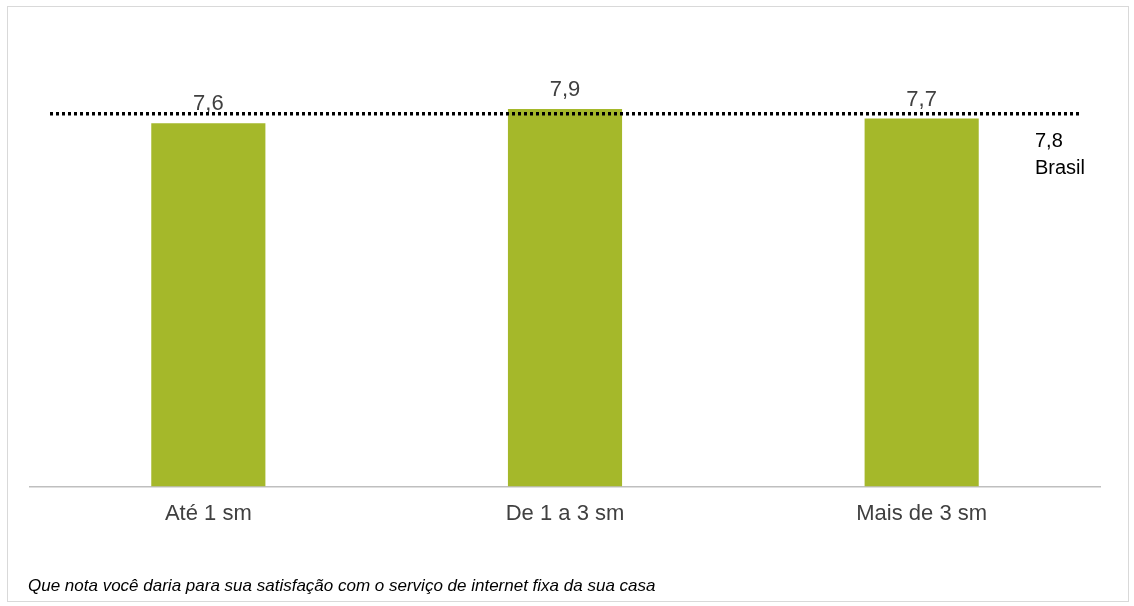 The width and height of the screenshot is (1134, 606). Describe the element at coordinates (1060, 154) in the screenshot. I see `ref-line-label: 7,8 Brasil` at that location.